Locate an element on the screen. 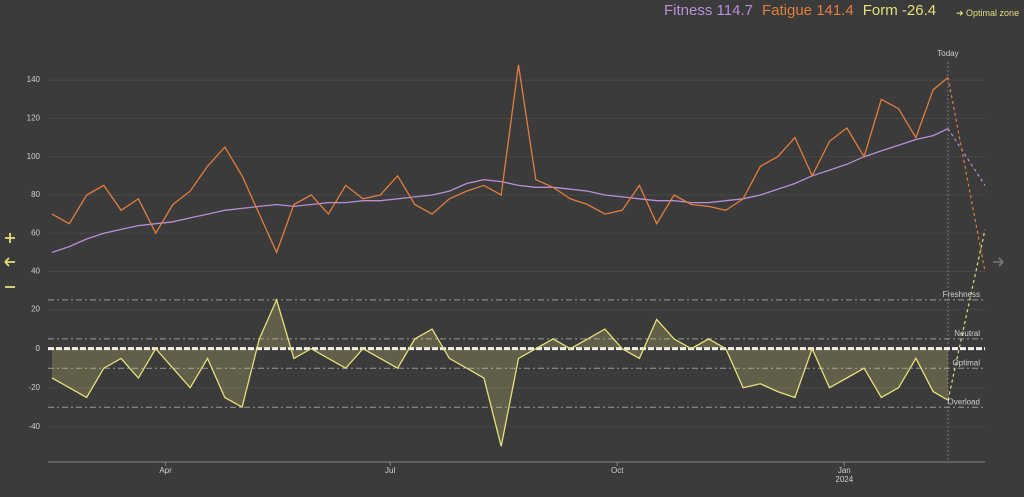 The image size is (1024, 497). reference-label: Optimal is located at coordinates (966, 362).